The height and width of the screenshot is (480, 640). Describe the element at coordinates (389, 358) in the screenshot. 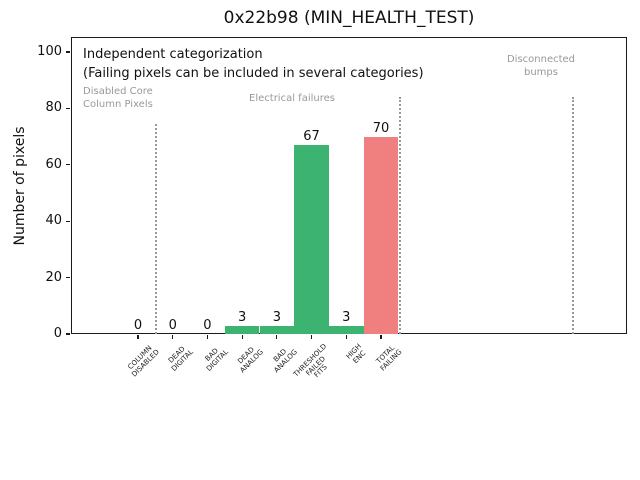

I see `x-tick-label-7: TOTAL FAILING` at that location.